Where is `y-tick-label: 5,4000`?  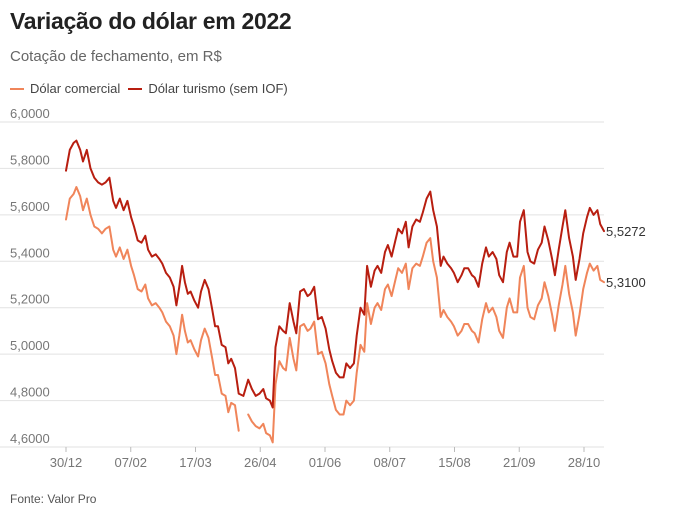
y-tick-label: 5,4000 is located at coordinates (30, 252).